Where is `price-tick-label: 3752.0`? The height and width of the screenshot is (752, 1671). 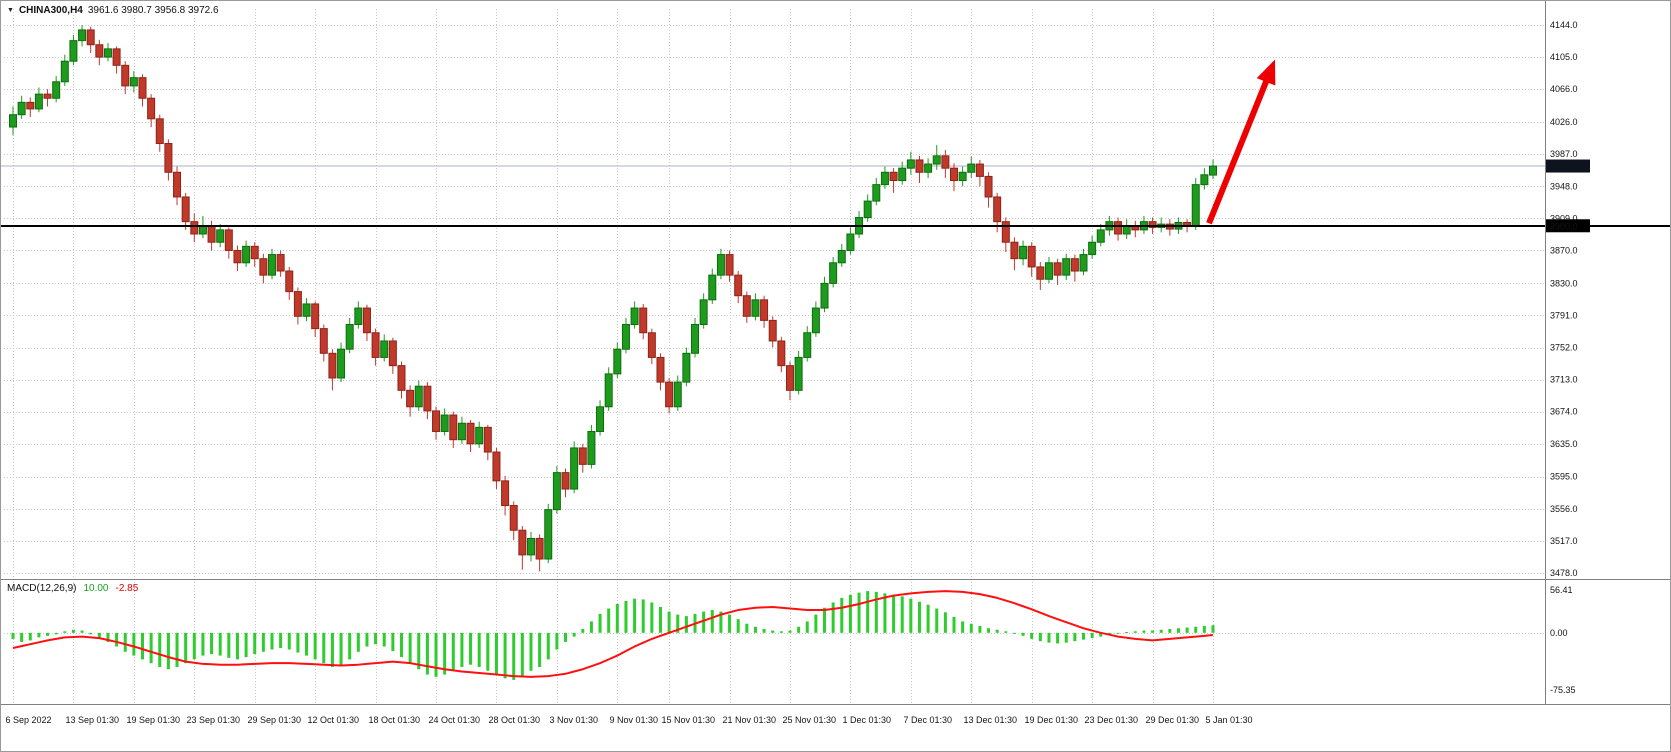
price-tick-label: 3752.0 is located at coordinates (1564, 348).